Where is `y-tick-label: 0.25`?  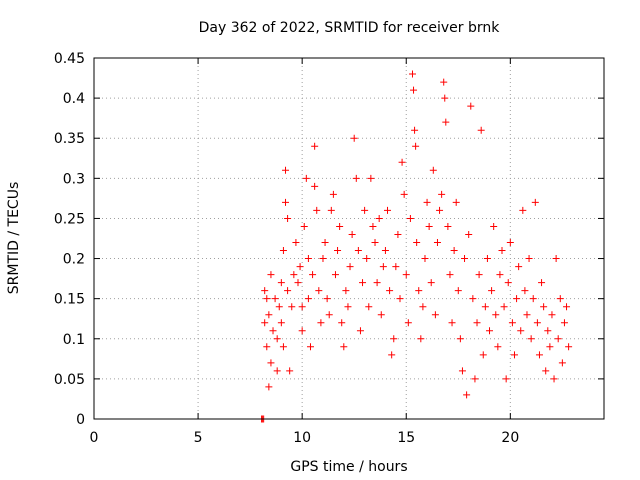 y-tick-label: 0.25 is located at coordinates (69, 219).